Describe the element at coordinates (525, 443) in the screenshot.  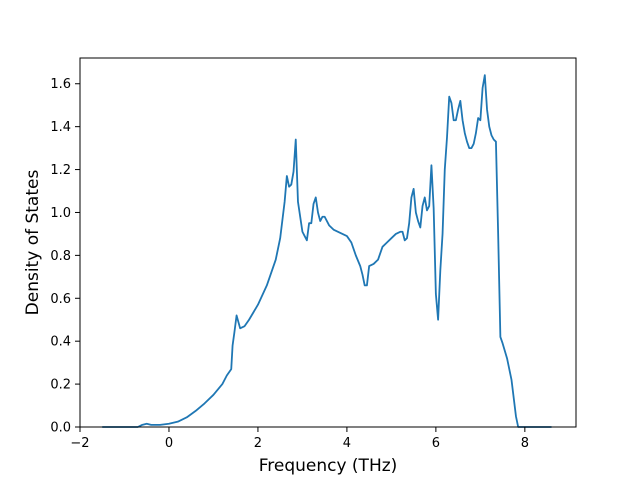
I see `x-tick-label: 8` at that location.